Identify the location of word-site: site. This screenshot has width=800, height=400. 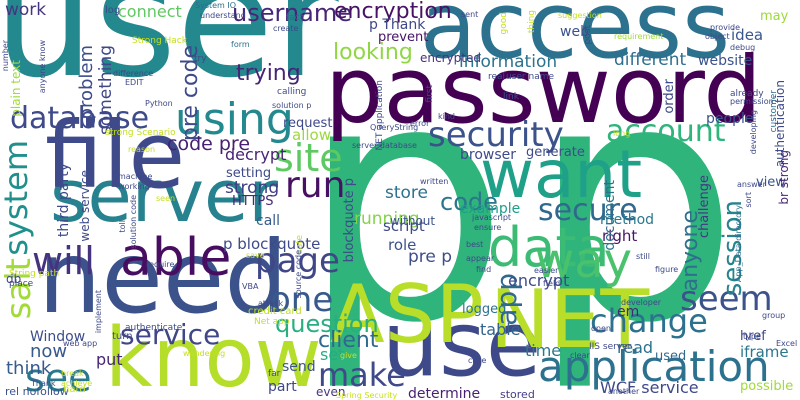
(308, 158).